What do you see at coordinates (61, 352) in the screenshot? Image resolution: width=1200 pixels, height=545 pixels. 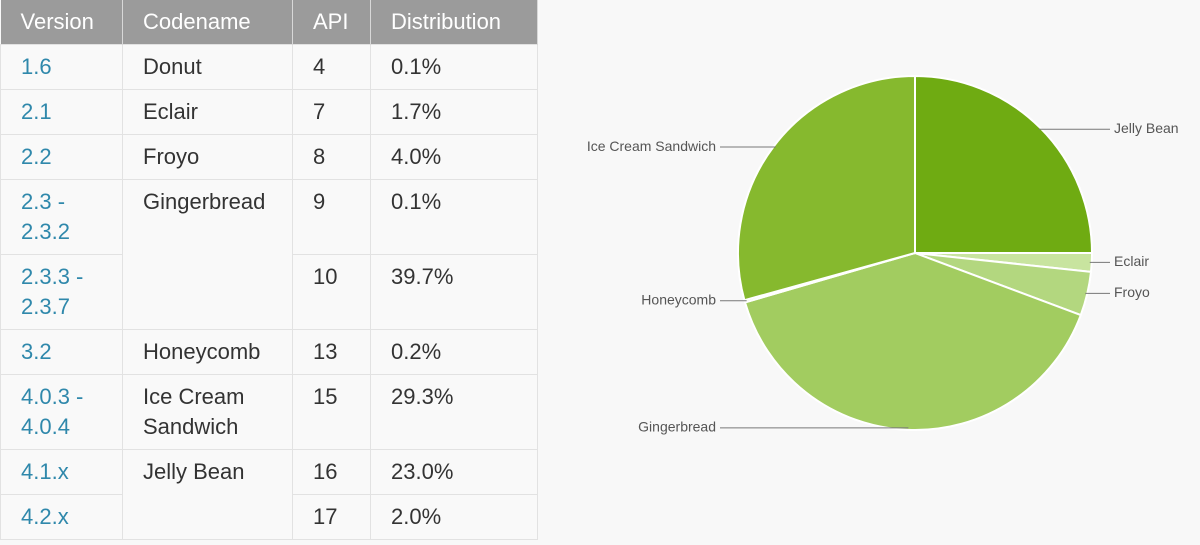 I see `version-cell: 3.2` at bounding box center [61, 352].